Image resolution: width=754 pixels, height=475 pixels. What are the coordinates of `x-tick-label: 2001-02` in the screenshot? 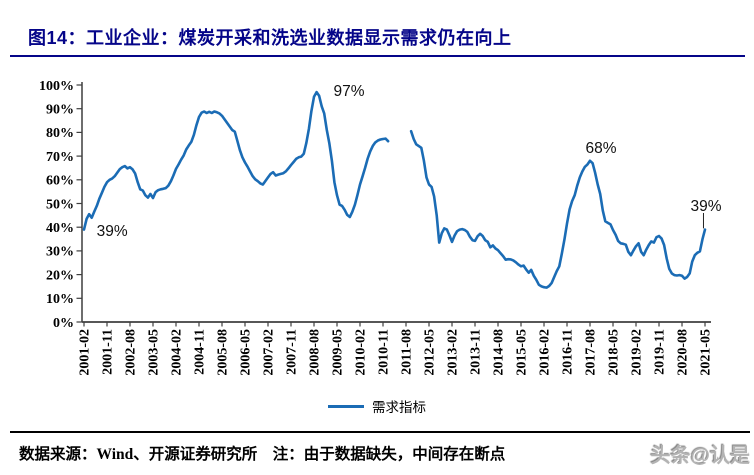 It's located at (85, 352).